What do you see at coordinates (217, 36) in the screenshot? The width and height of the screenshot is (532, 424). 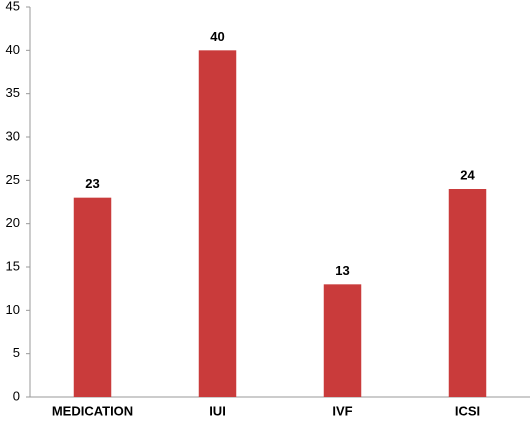 I see `data-label: 40` at bounding box center [217, 36].